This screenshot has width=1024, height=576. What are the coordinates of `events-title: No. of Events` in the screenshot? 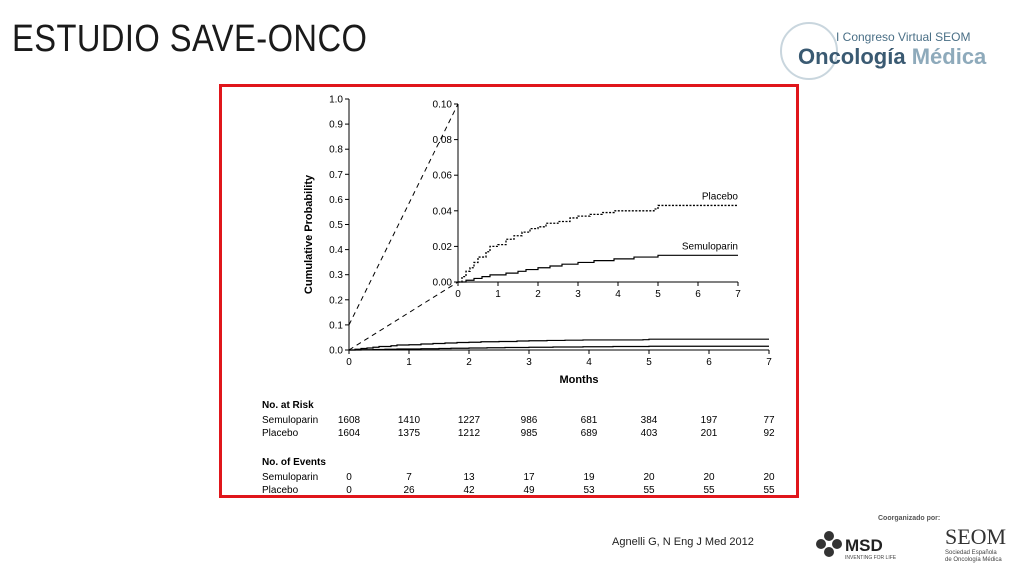 It's located at (294, 462).